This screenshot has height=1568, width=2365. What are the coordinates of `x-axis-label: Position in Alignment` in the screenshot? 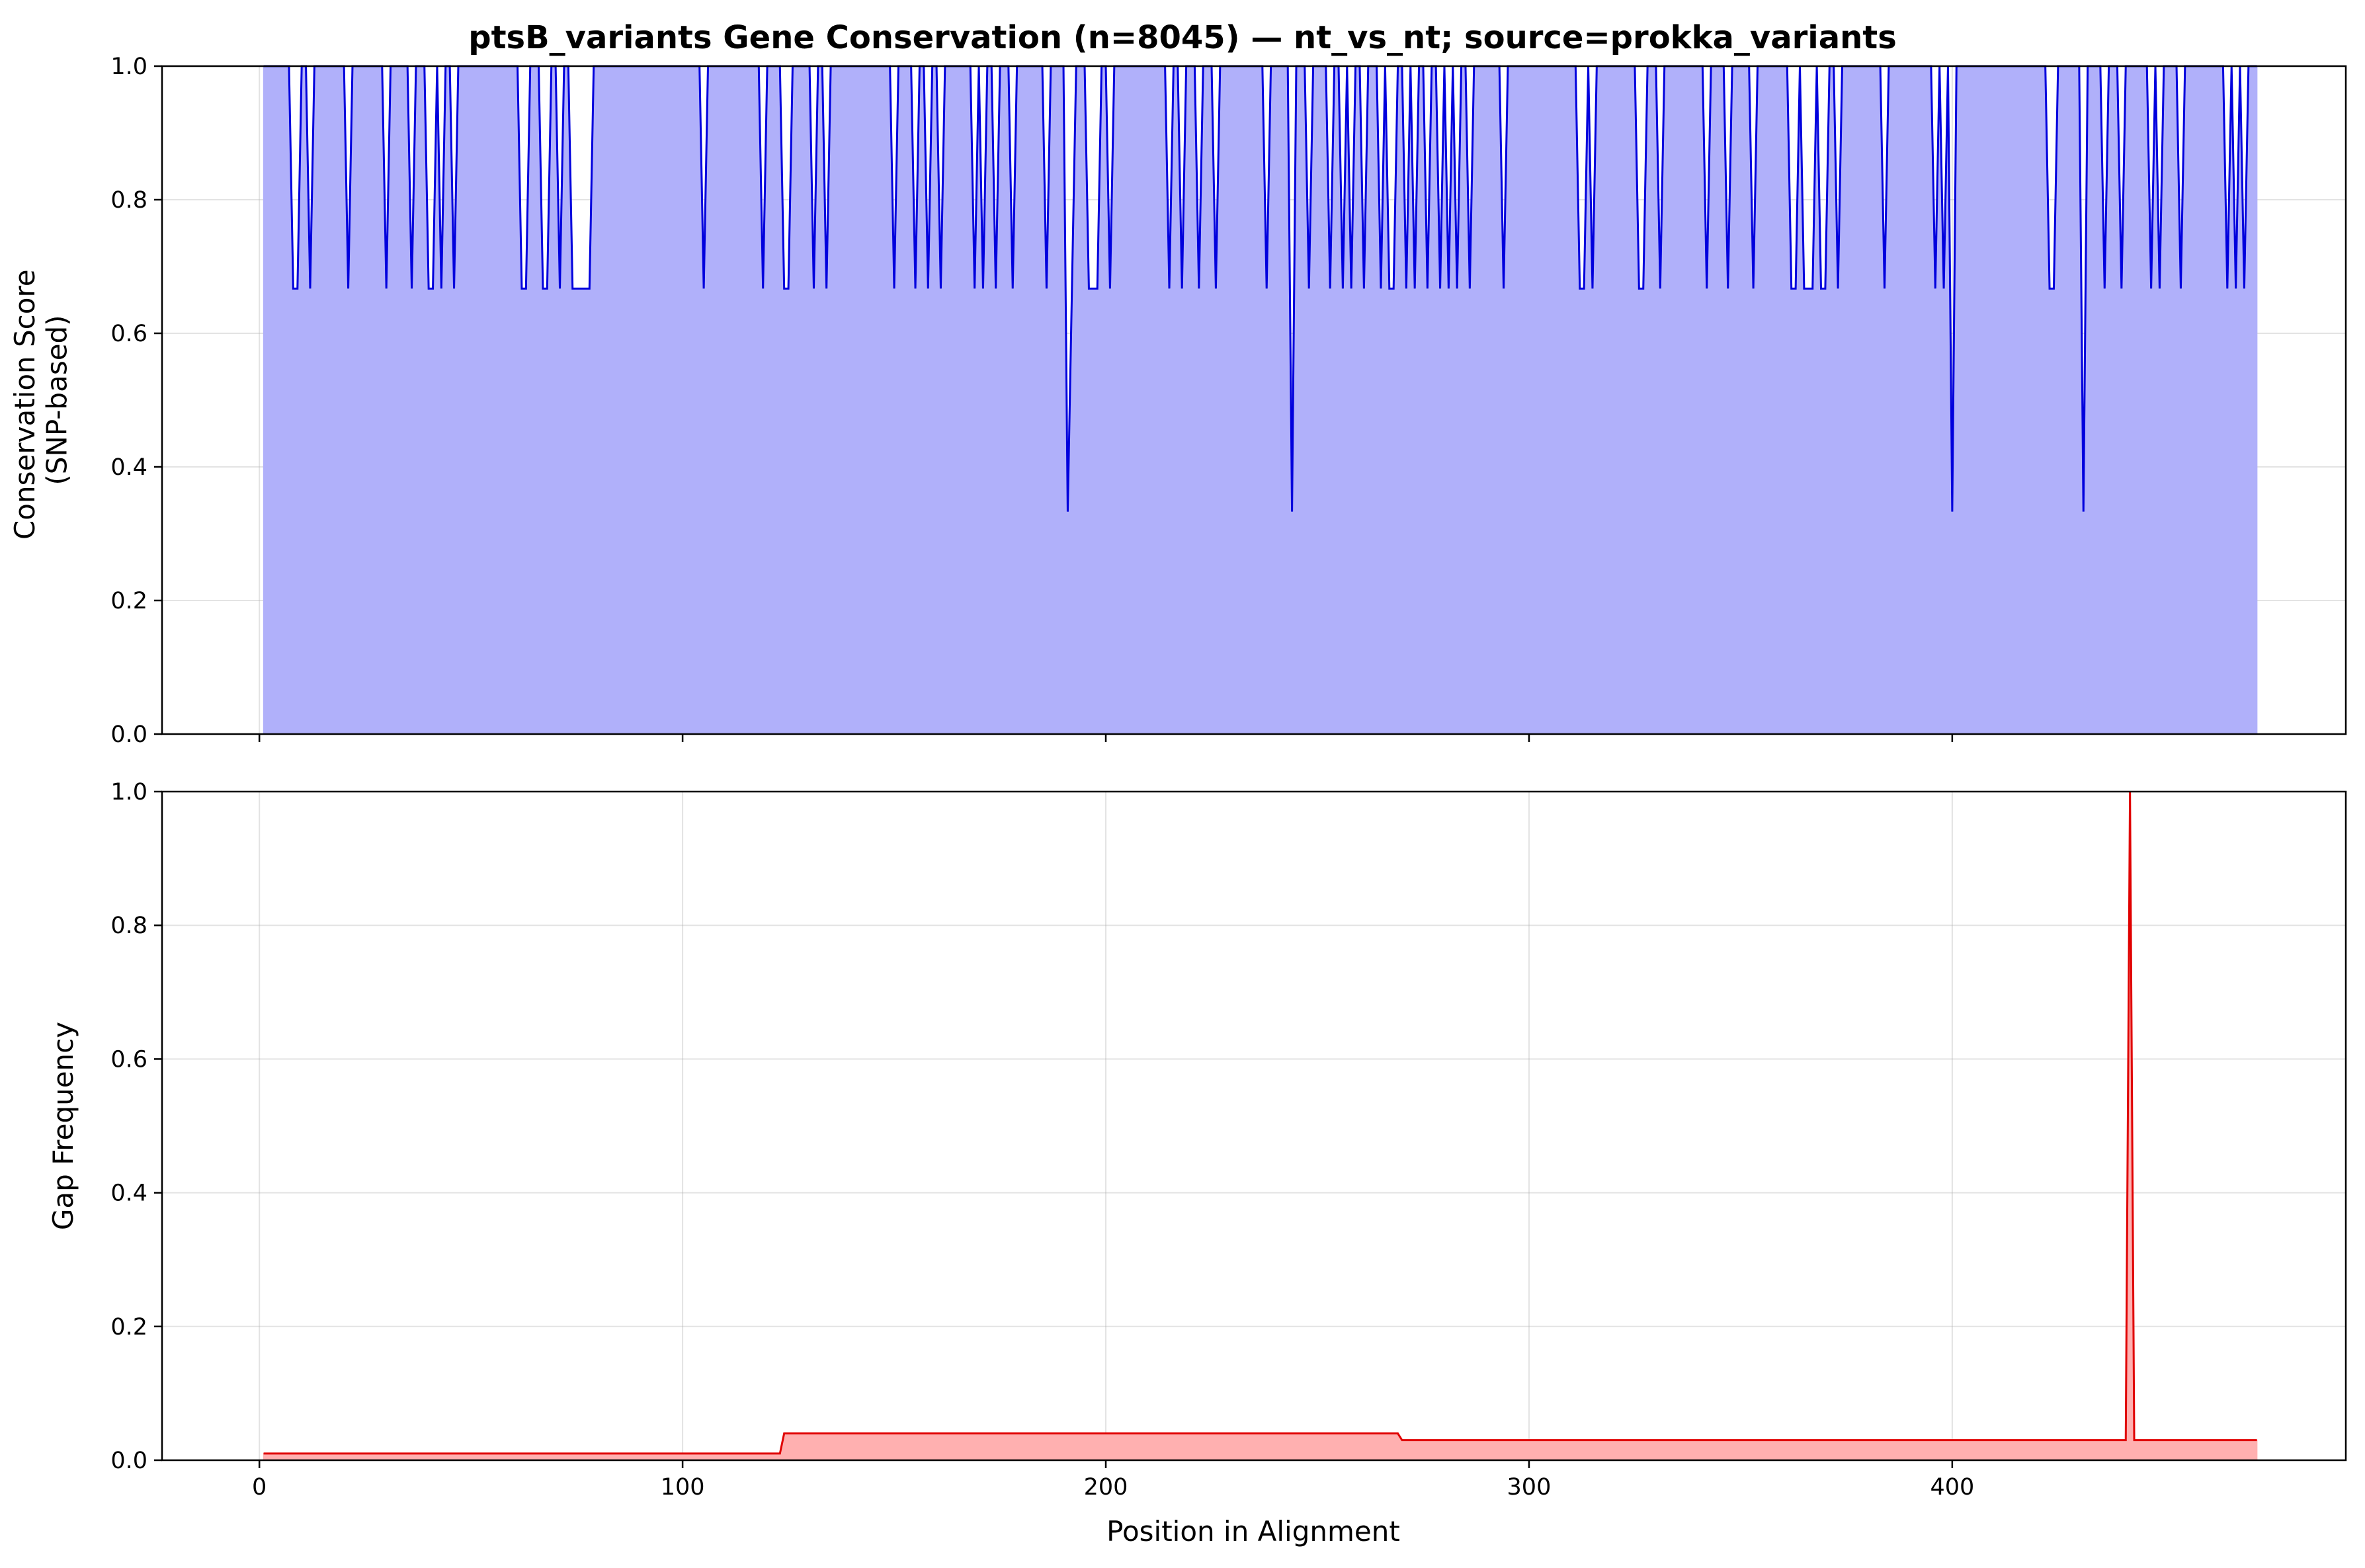 It's located at (1253, 1531).